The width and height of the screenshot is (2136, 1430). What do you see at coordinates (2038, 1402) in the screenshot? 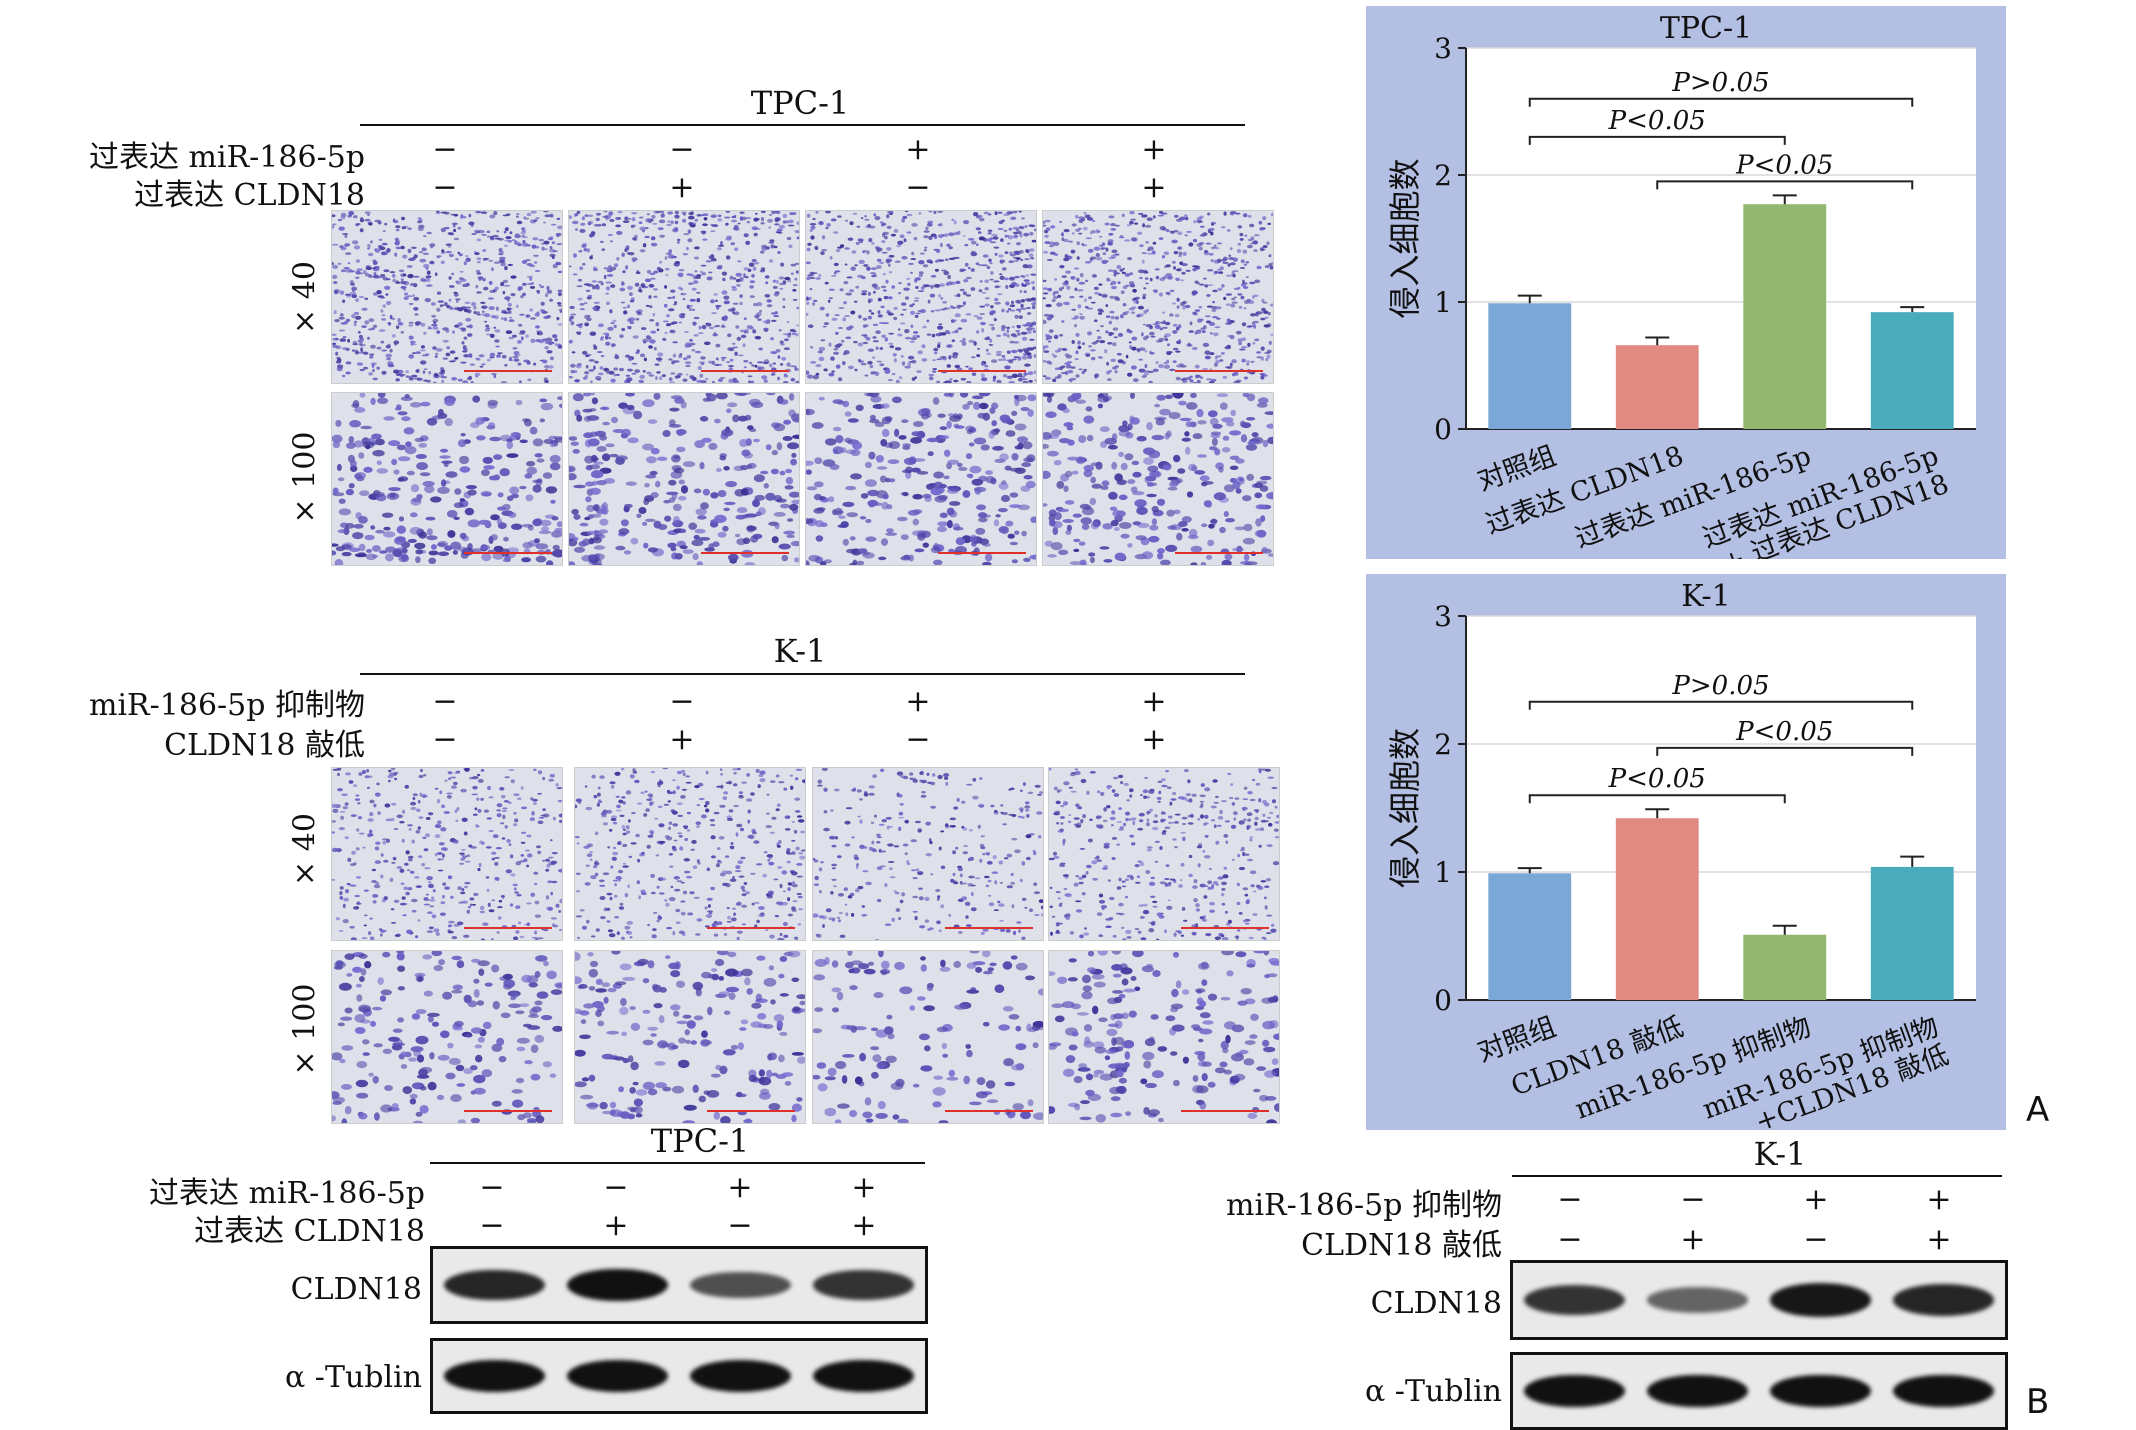
I see `panel-label-b: B` at bounding box center [2038, 1402].